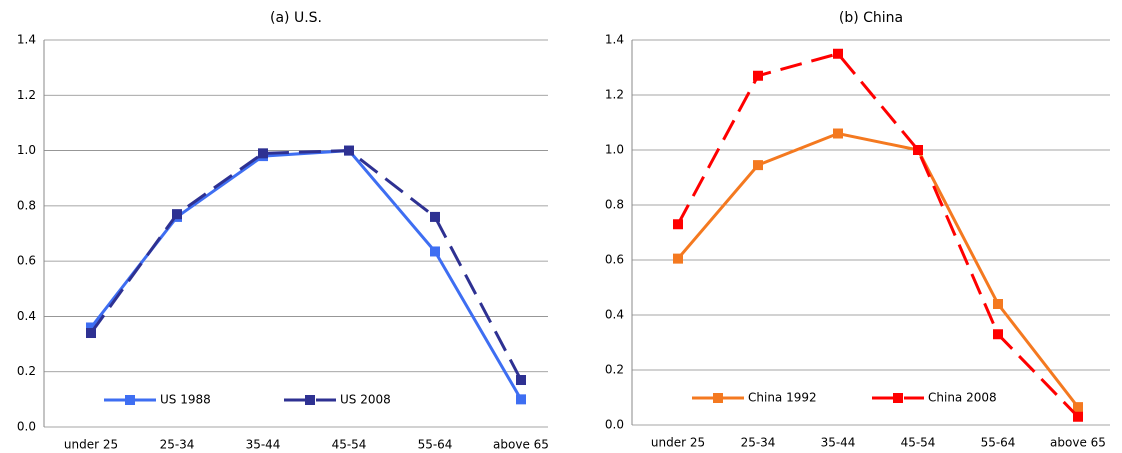  I want to click on chart-title: (b) China, so click(871, 18).